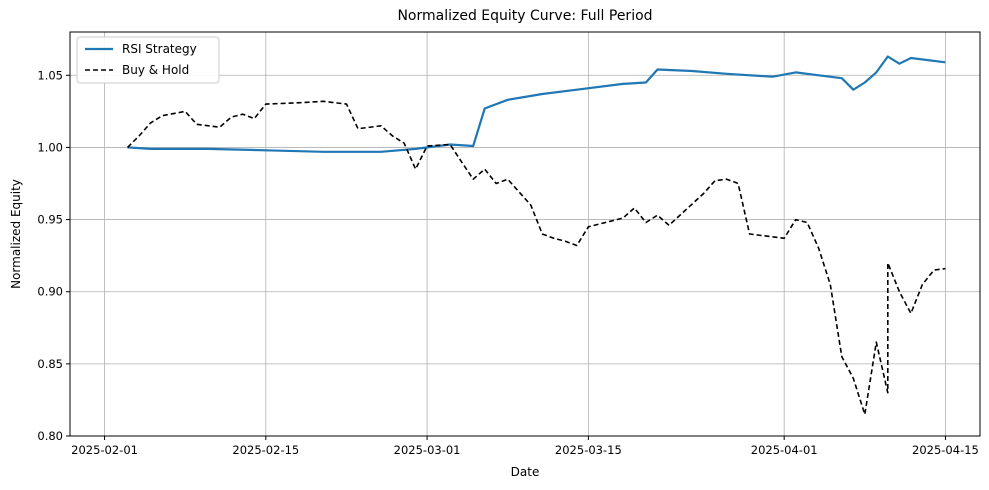 The height and width of the screenshot is (490, 989). I want to click on y-tick-label: 0.80, so click(50, 436).